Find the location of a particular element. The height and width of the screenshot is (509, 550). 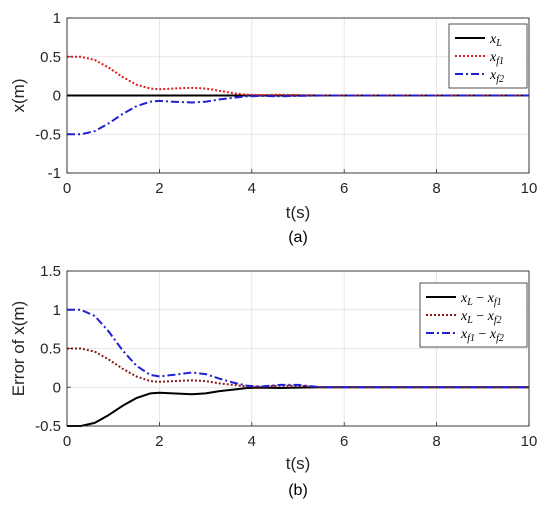

panel-caption: (b) is located at coordinates (298, 490).